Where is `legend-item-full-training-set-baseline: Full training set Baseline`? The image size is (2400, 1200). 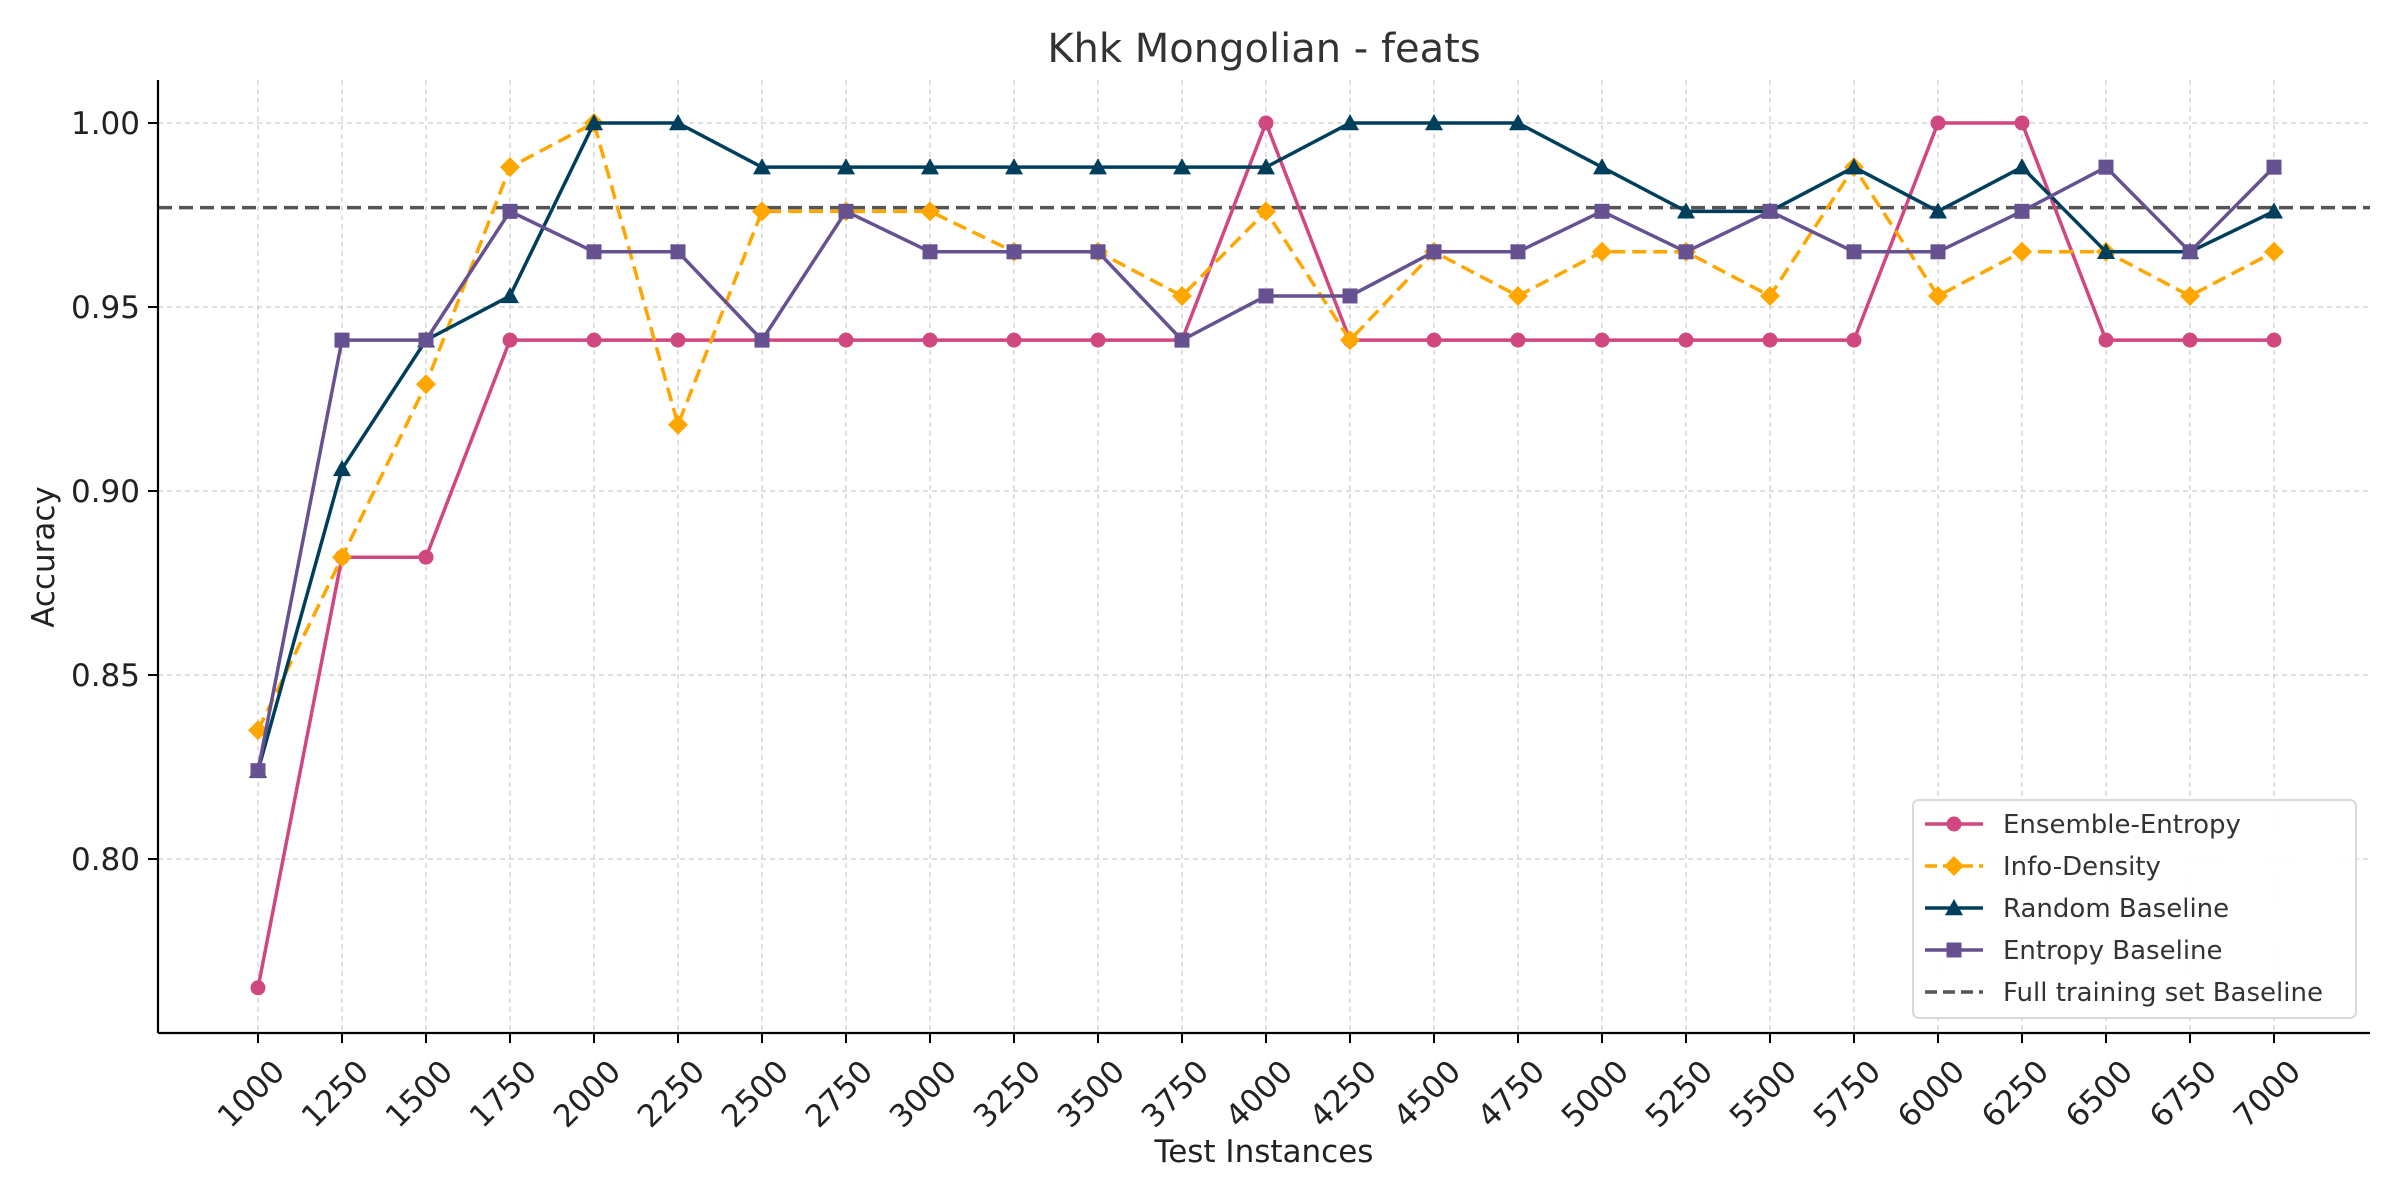
legend-item-full-training-set-baseline: Full training set Baseline is located at coordinates (2124, 993).